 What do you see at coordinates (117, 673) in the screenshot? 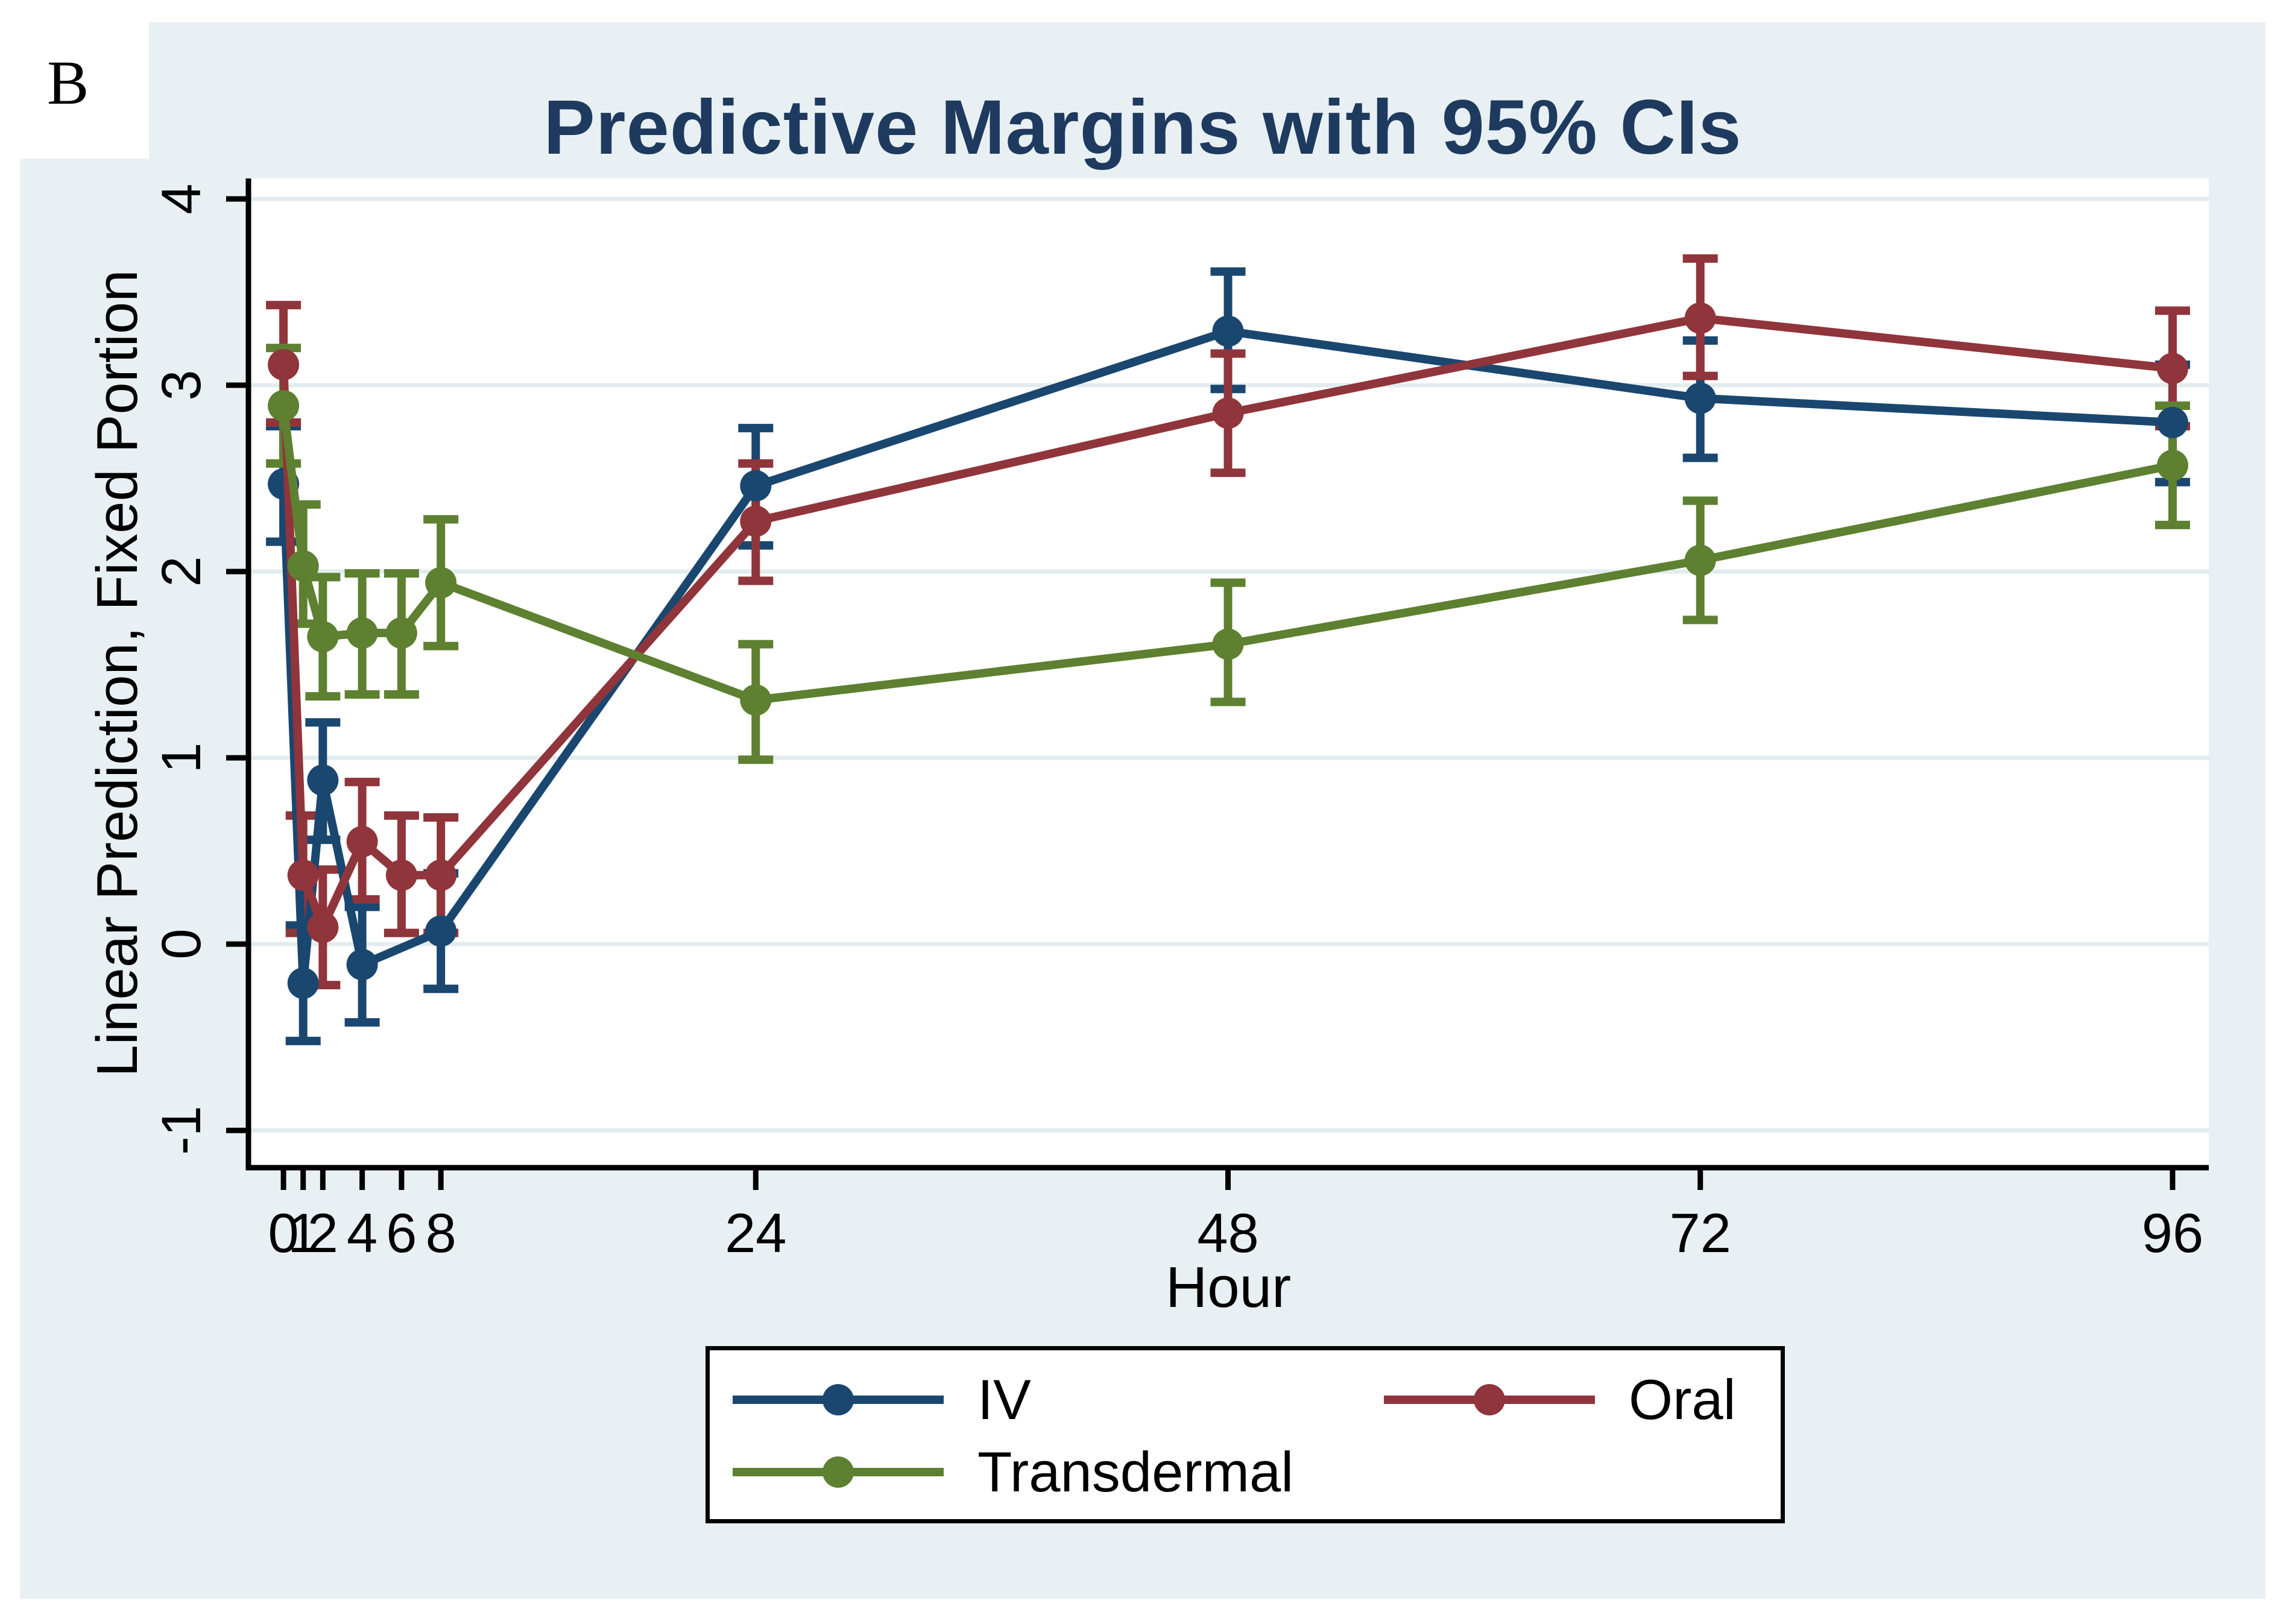
I see `y-axis-title: Linear Prediction, Fixed Portion` at bounding box center [117, 673].